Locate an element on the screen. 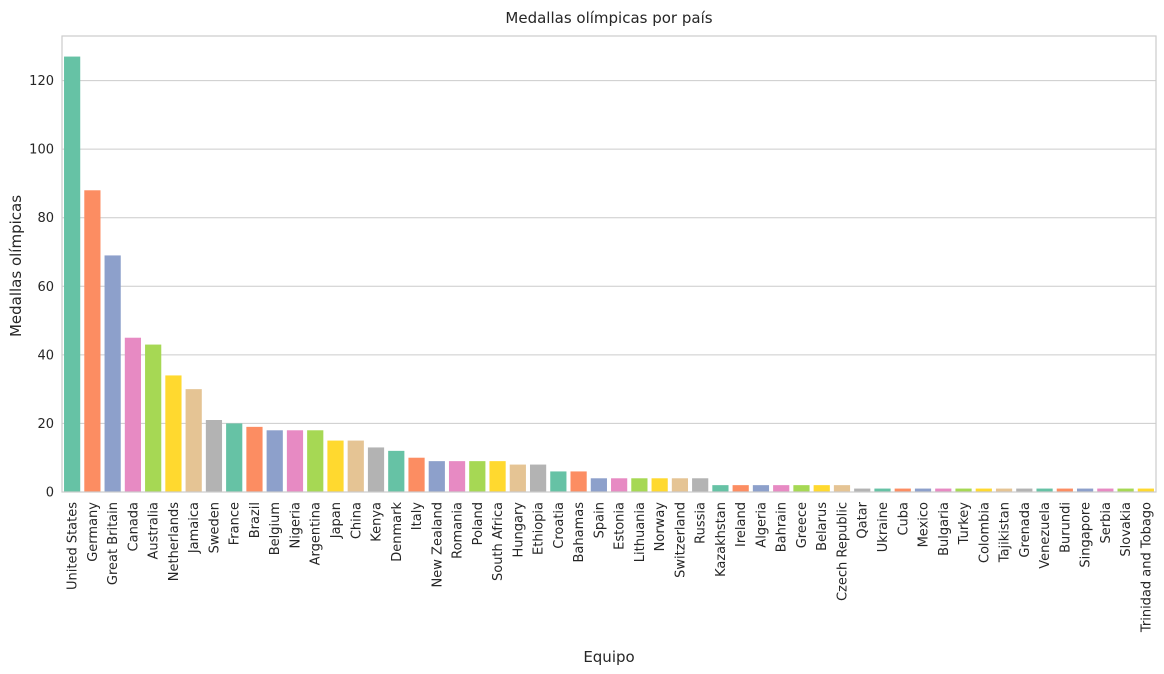  x-tick-label: Kenya is located at coordinates (377, 522).